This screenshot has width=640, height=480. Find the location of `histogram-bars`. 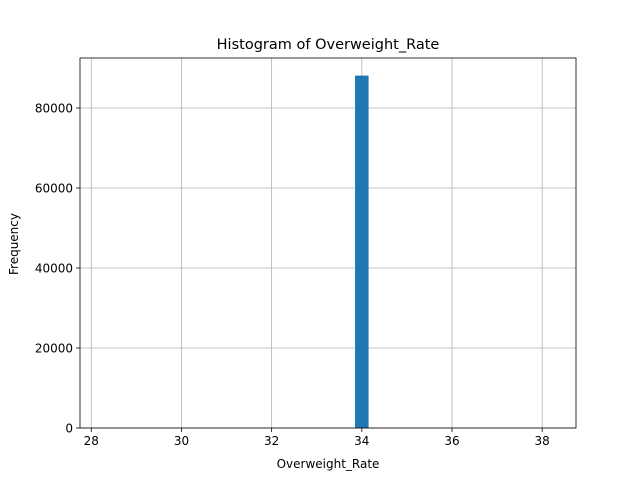

histogram-bars is located at coordinates (362, 251).